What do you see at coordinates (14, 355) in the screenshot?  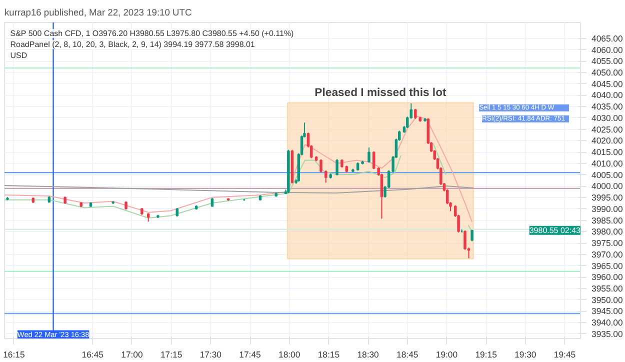 I see `x-tick-label: 16:15` at bounding box center [14, 355].